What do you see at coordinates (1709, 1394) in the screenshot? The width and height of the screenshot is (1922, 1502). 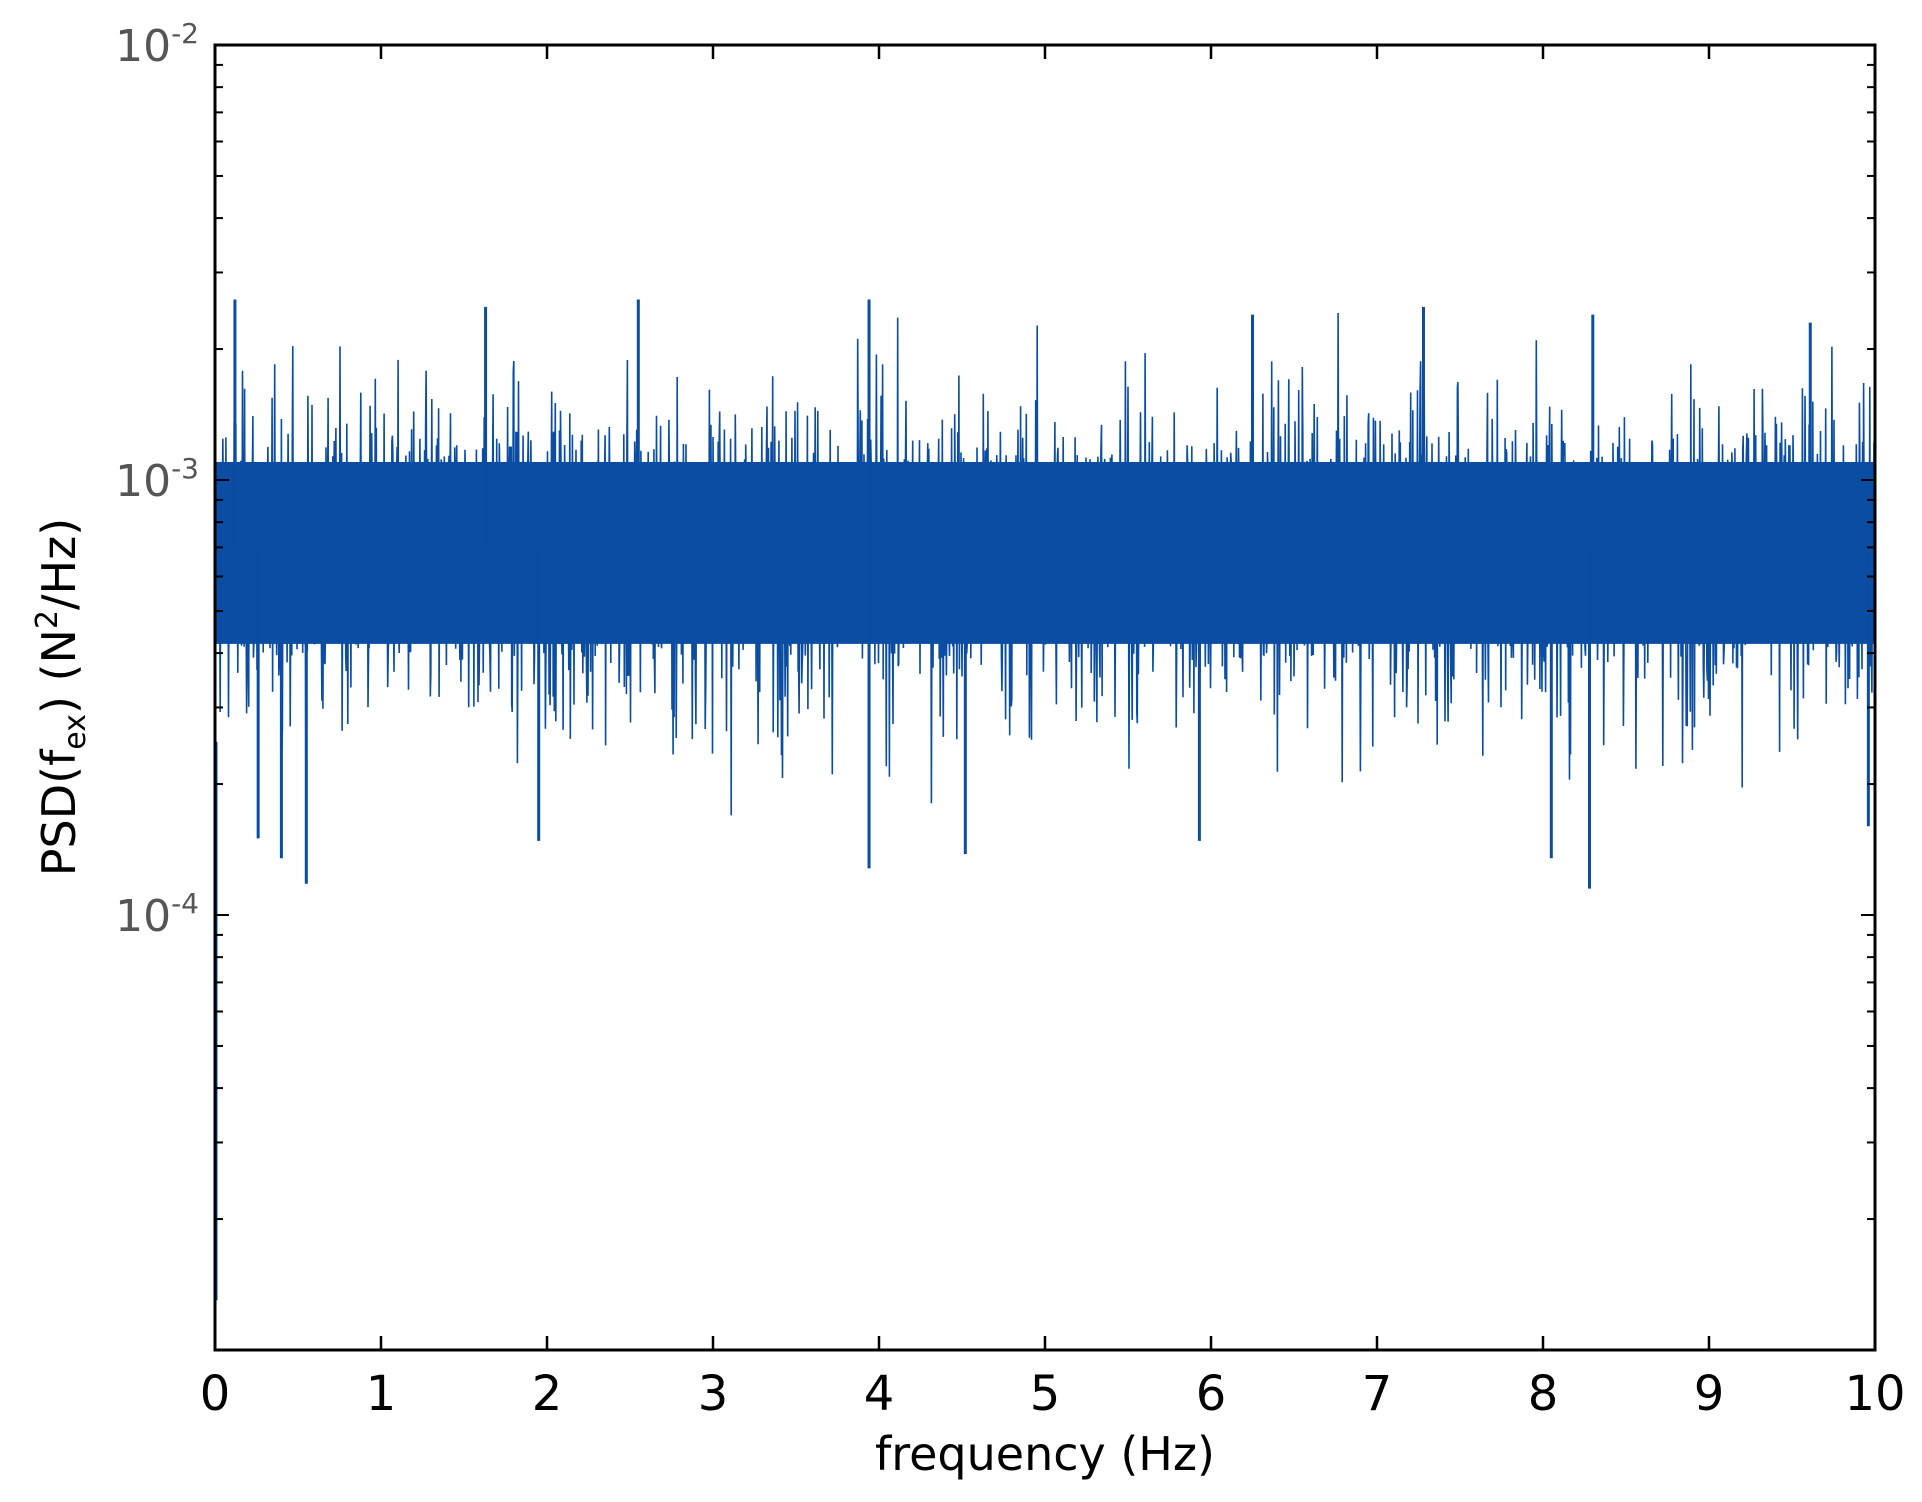 I see `x-tick-label: 9` at bounding box center [1709, 1394].